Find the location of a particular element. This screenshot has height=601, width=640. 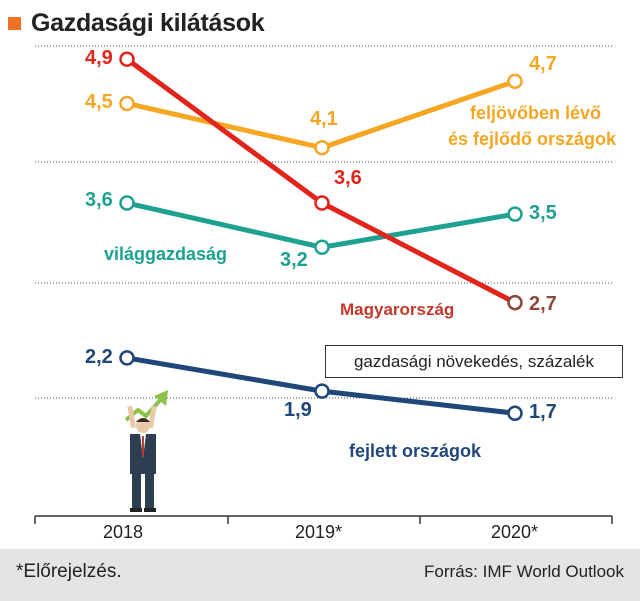

value-label-hu-2019: 3,6 is located at coordinates (348, 178).